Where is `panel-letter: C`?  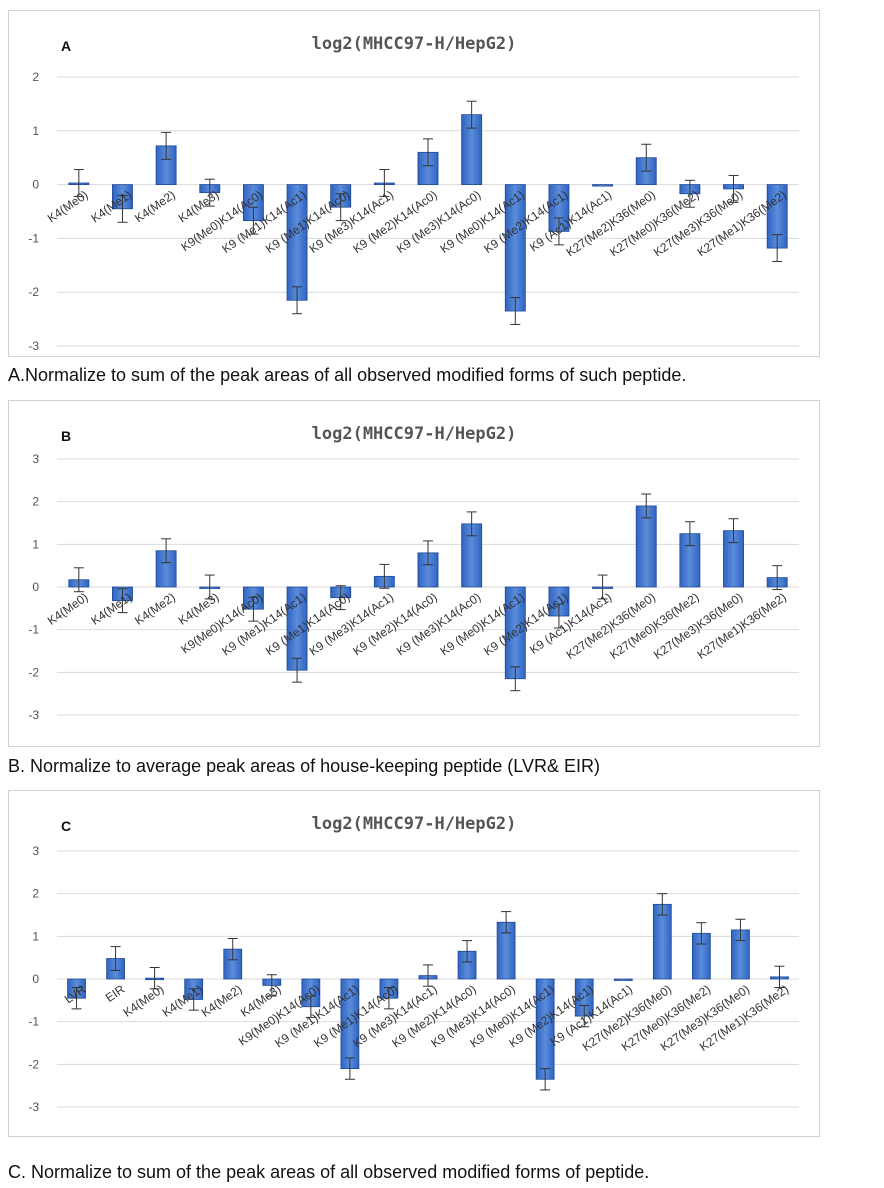 panel-letter: C is located at coordinates (66, 826).